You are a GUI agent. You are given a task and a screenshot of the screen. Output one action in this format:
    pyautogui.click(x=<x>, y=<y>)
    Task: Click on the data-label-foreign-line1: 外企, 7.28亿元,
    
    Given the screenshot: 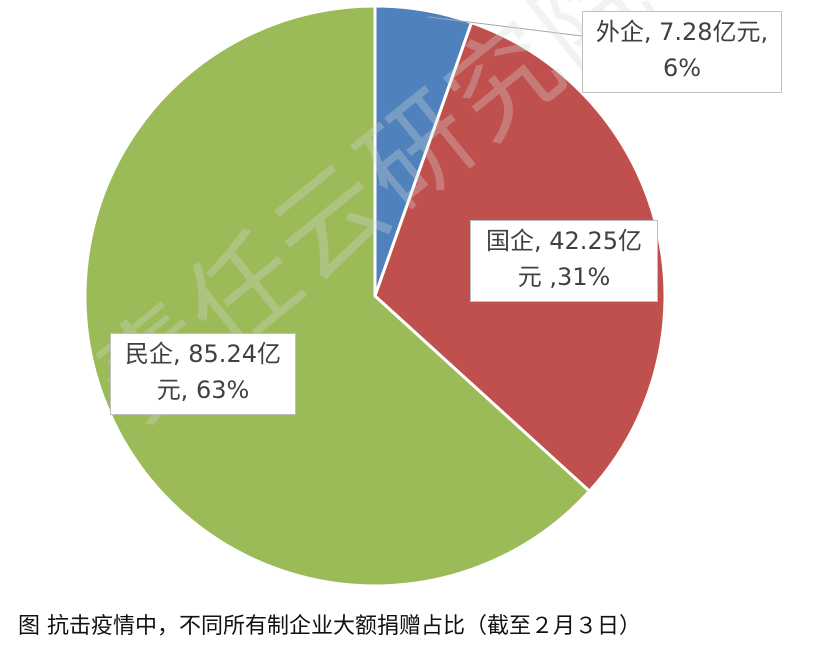 What is the action you would take?
    pyautogui.click(x=682, y=32)
    